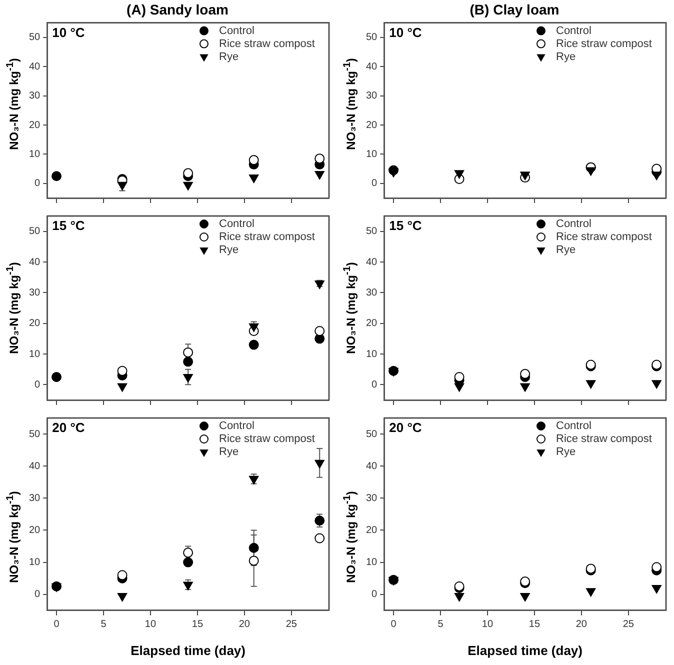 The height and width of the screenshot is (665, 674). I want to click on annotation: 20 °C, so click(405, 428).